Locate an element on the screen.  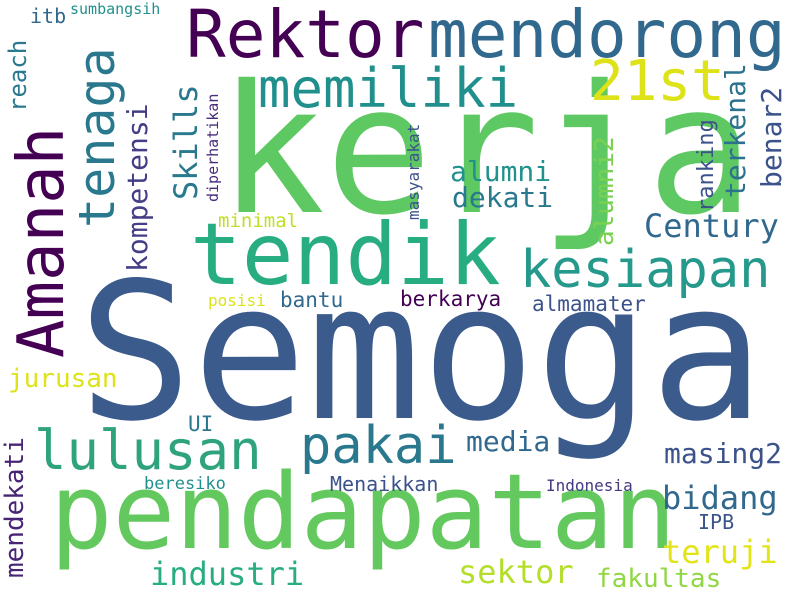
word-beresiko: beresiko is located at coordinates (185, 484).